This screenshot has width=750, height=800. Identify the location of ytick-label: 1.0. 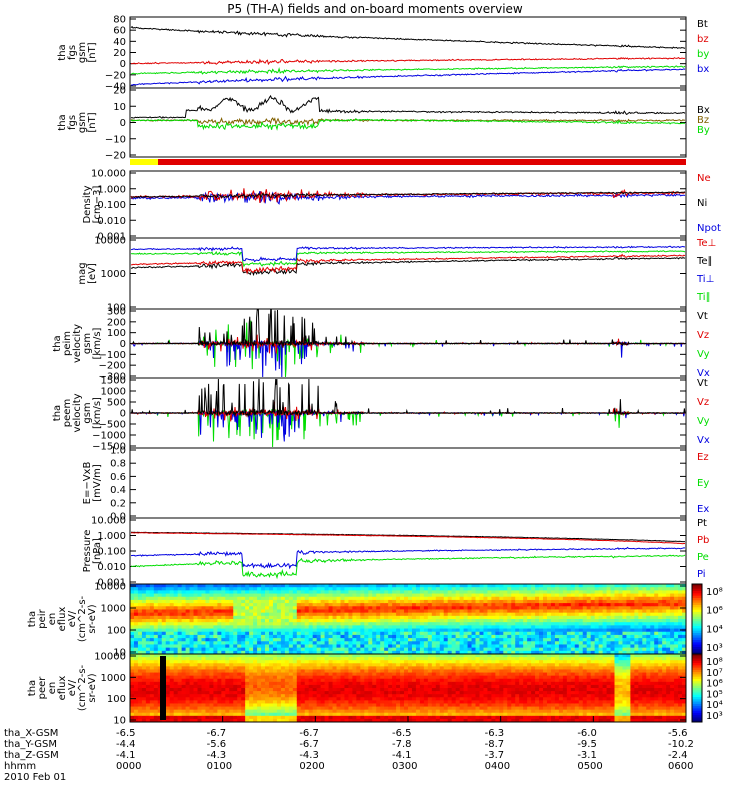
(118, 451).